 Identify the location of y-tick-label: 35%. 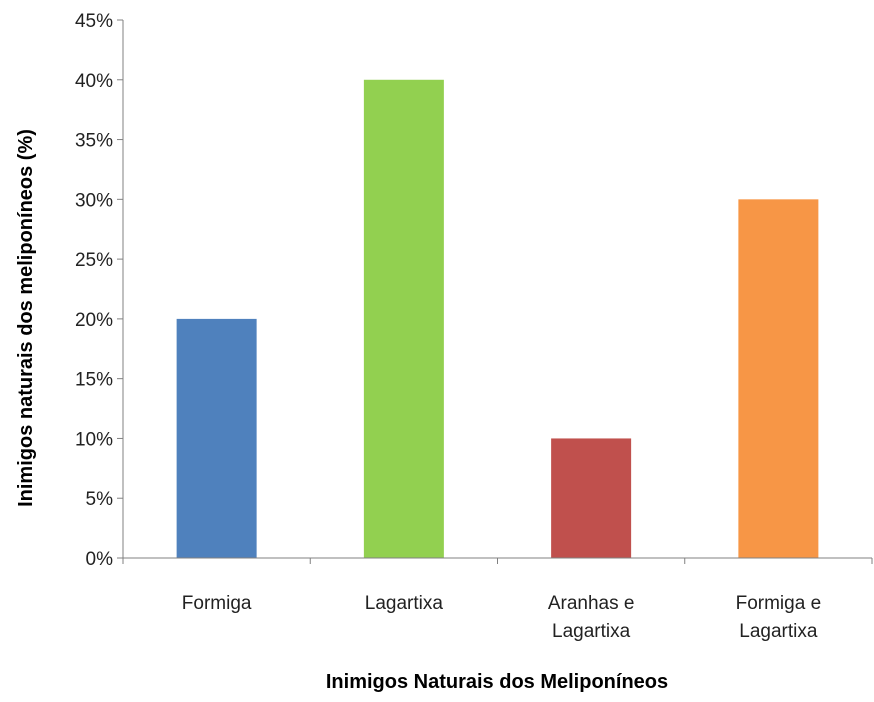
(94, 141).